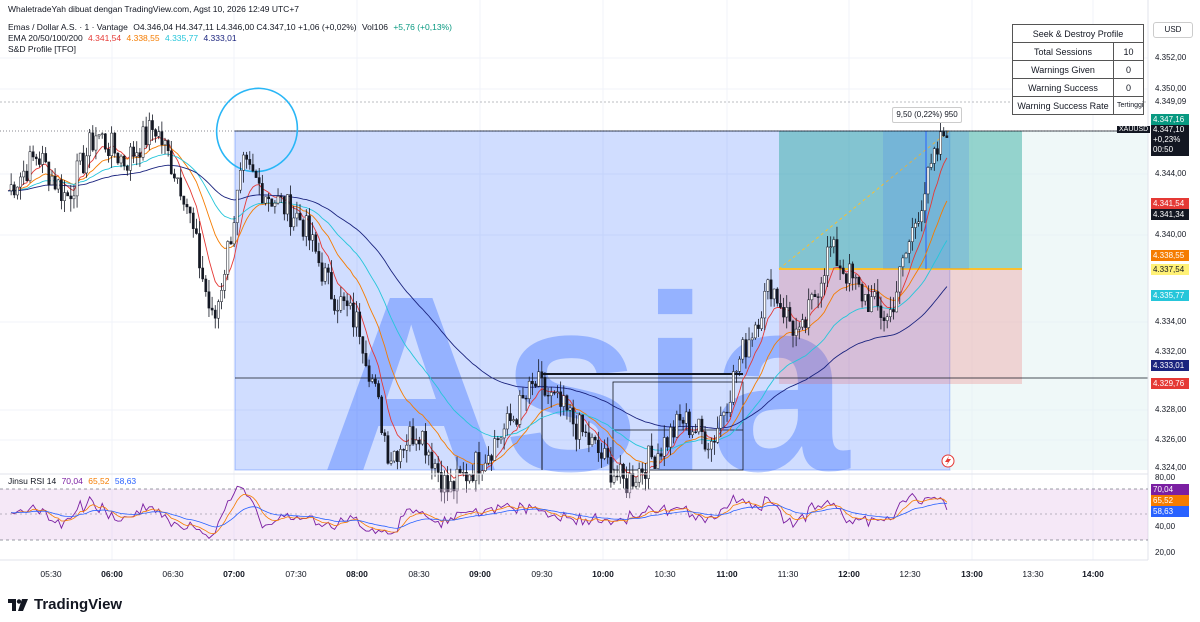  I want to click on sd-profile-legend: S&D Profile [TFO], so click(42, 49).